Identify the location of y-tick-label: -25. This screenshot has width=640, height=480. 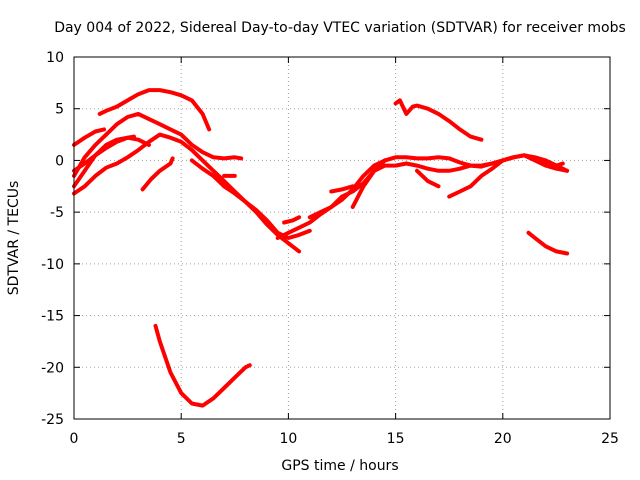
(52, 420).